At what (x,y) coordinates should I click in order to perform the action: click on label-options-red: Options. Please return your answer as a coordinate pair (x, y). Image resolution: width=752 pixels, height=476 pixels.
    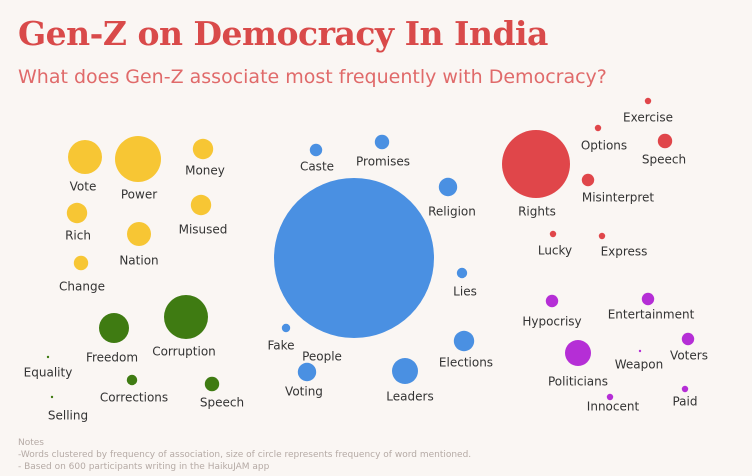
    Looking at the image, I should click on (604, 146).